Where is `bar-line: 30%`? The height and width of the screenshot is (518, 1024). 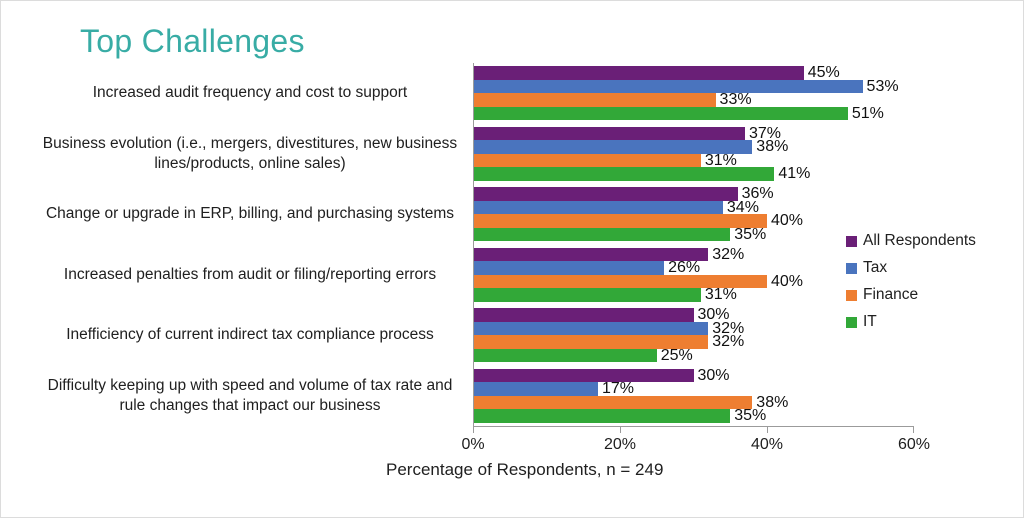
bar-line: 30% is located at coordinates (693, 314).